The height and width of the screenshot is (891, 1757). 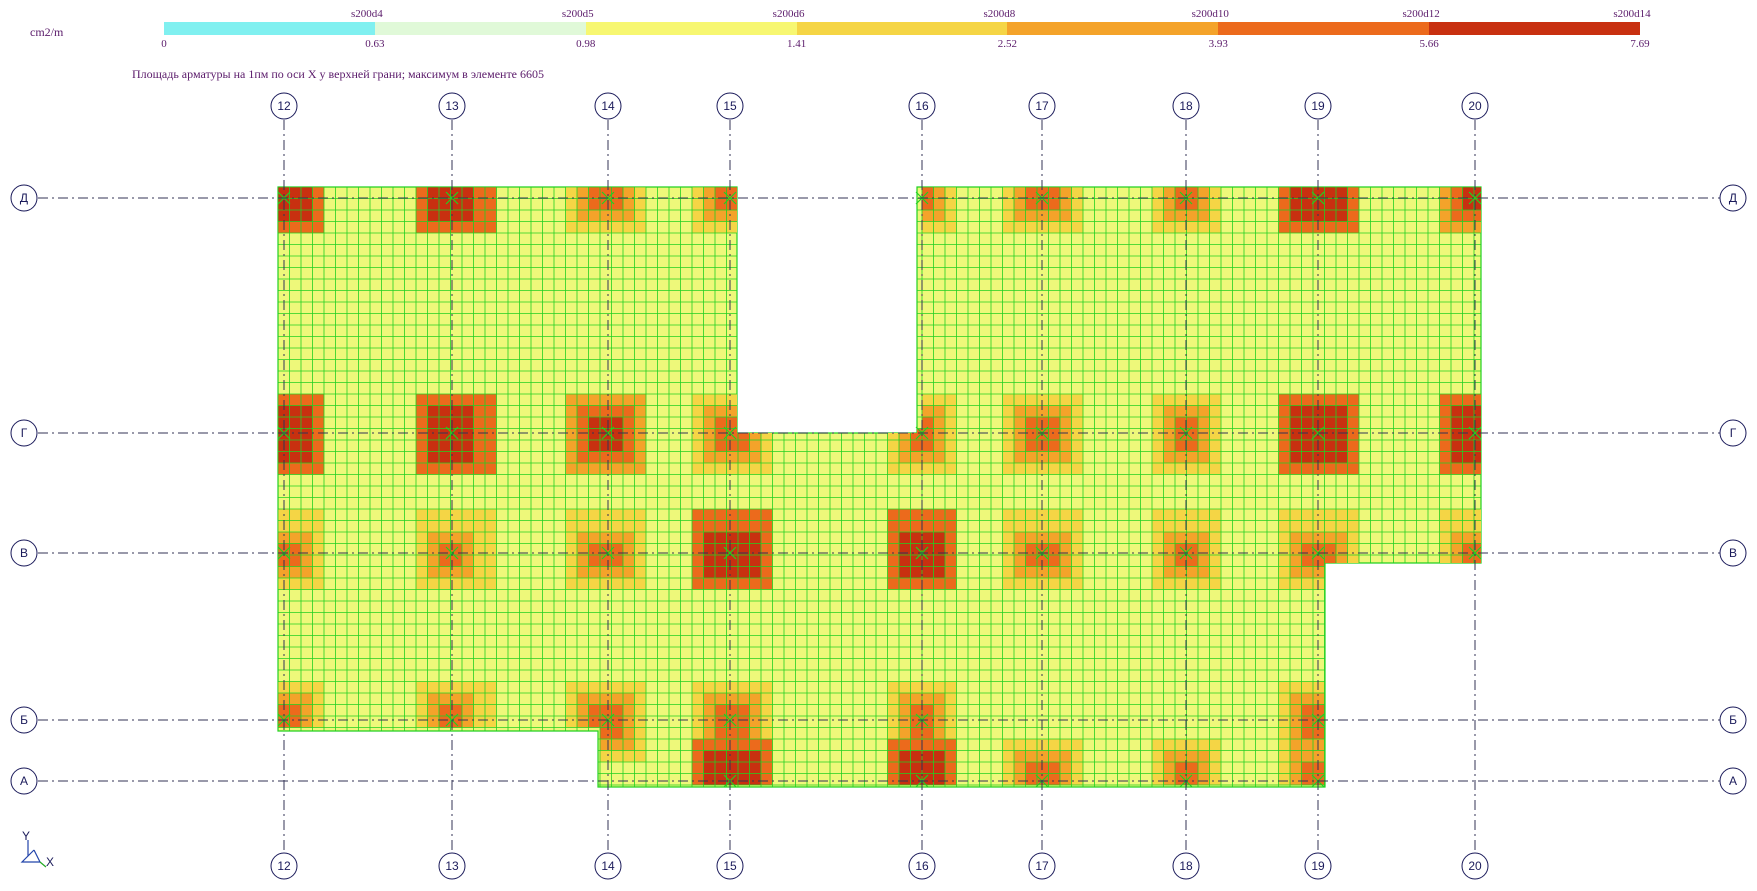 What do you see at coordinates (1733, 553) in the screenshot?
I see `grid-axis-bubble-right: В` at bounding box center [1733, 553].